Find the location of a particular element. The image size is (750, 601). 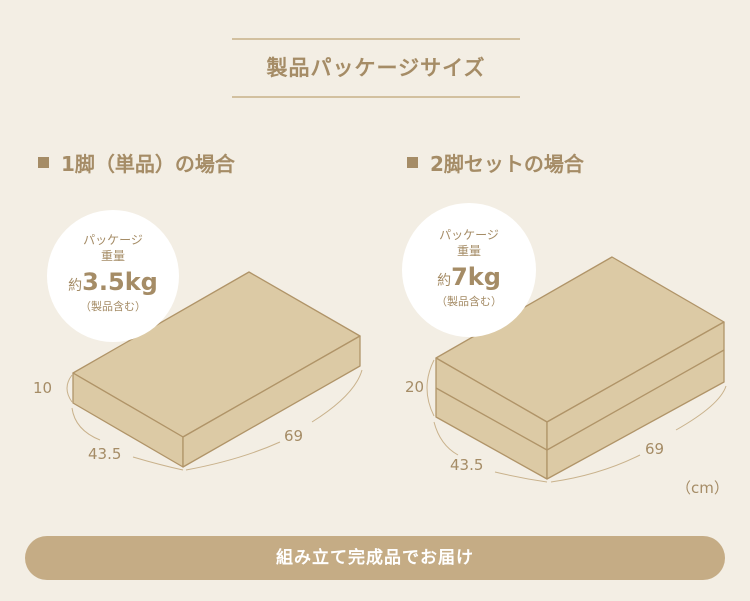

assembled-delivery-banner: 組み立て完成品でお届け is located at coordinates (375, 558).